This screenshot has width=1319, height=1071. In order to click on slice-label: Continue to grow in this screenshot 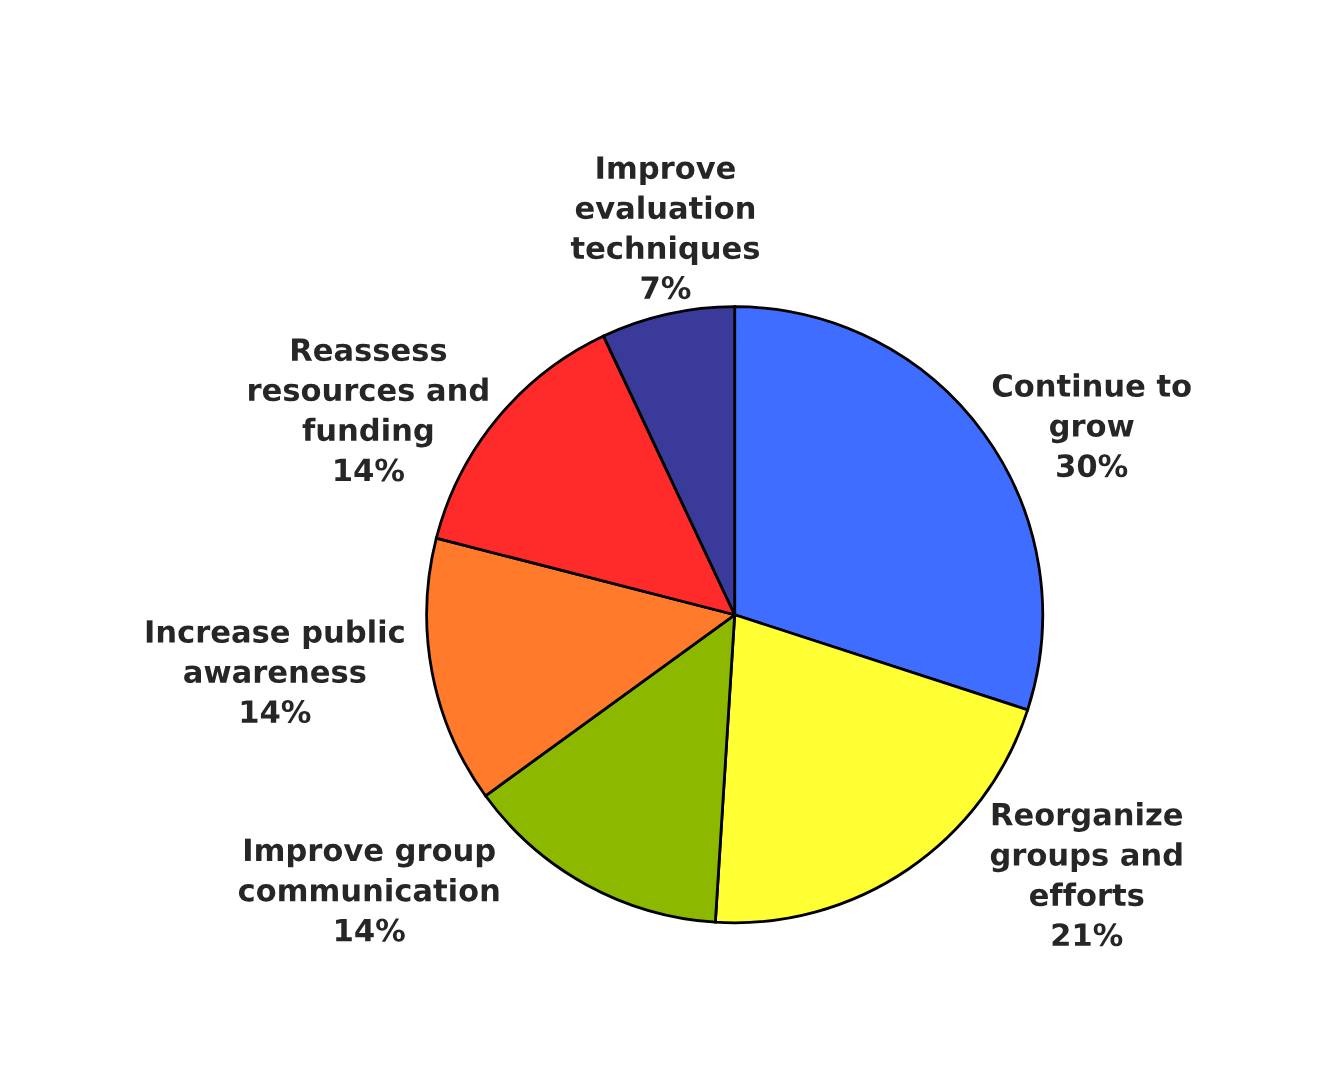, I will do `click(1091, 408)`.